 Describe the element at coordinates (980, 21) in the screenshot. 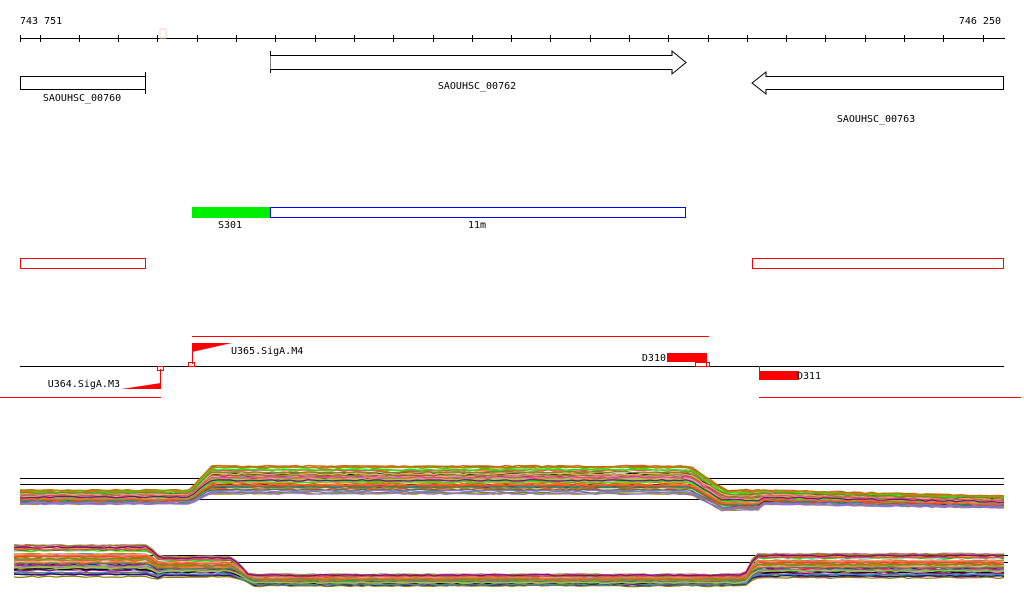

I see `ruler-end-label: 746 250` at that location.